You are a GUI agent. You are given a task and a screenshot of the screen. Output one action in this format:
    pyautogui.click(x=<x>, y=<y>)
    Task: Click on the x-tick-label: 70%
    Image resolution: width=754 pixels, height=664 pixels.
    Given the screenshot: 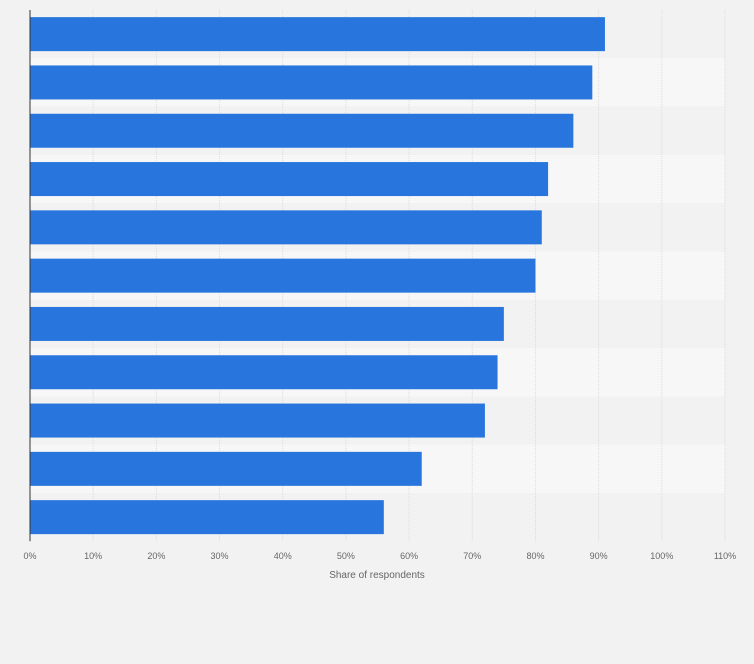 What is the action you would take?
    pyautogui.click(x=472, y=556)
    